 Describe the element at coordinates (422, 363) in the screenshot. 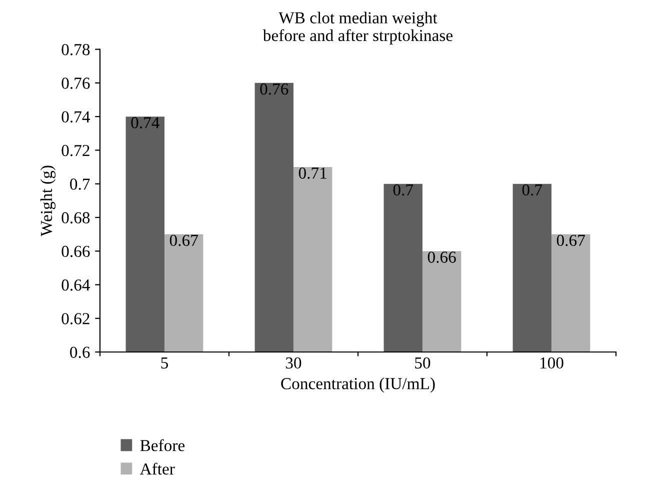

I see `x-tick-label: 50` at that location.